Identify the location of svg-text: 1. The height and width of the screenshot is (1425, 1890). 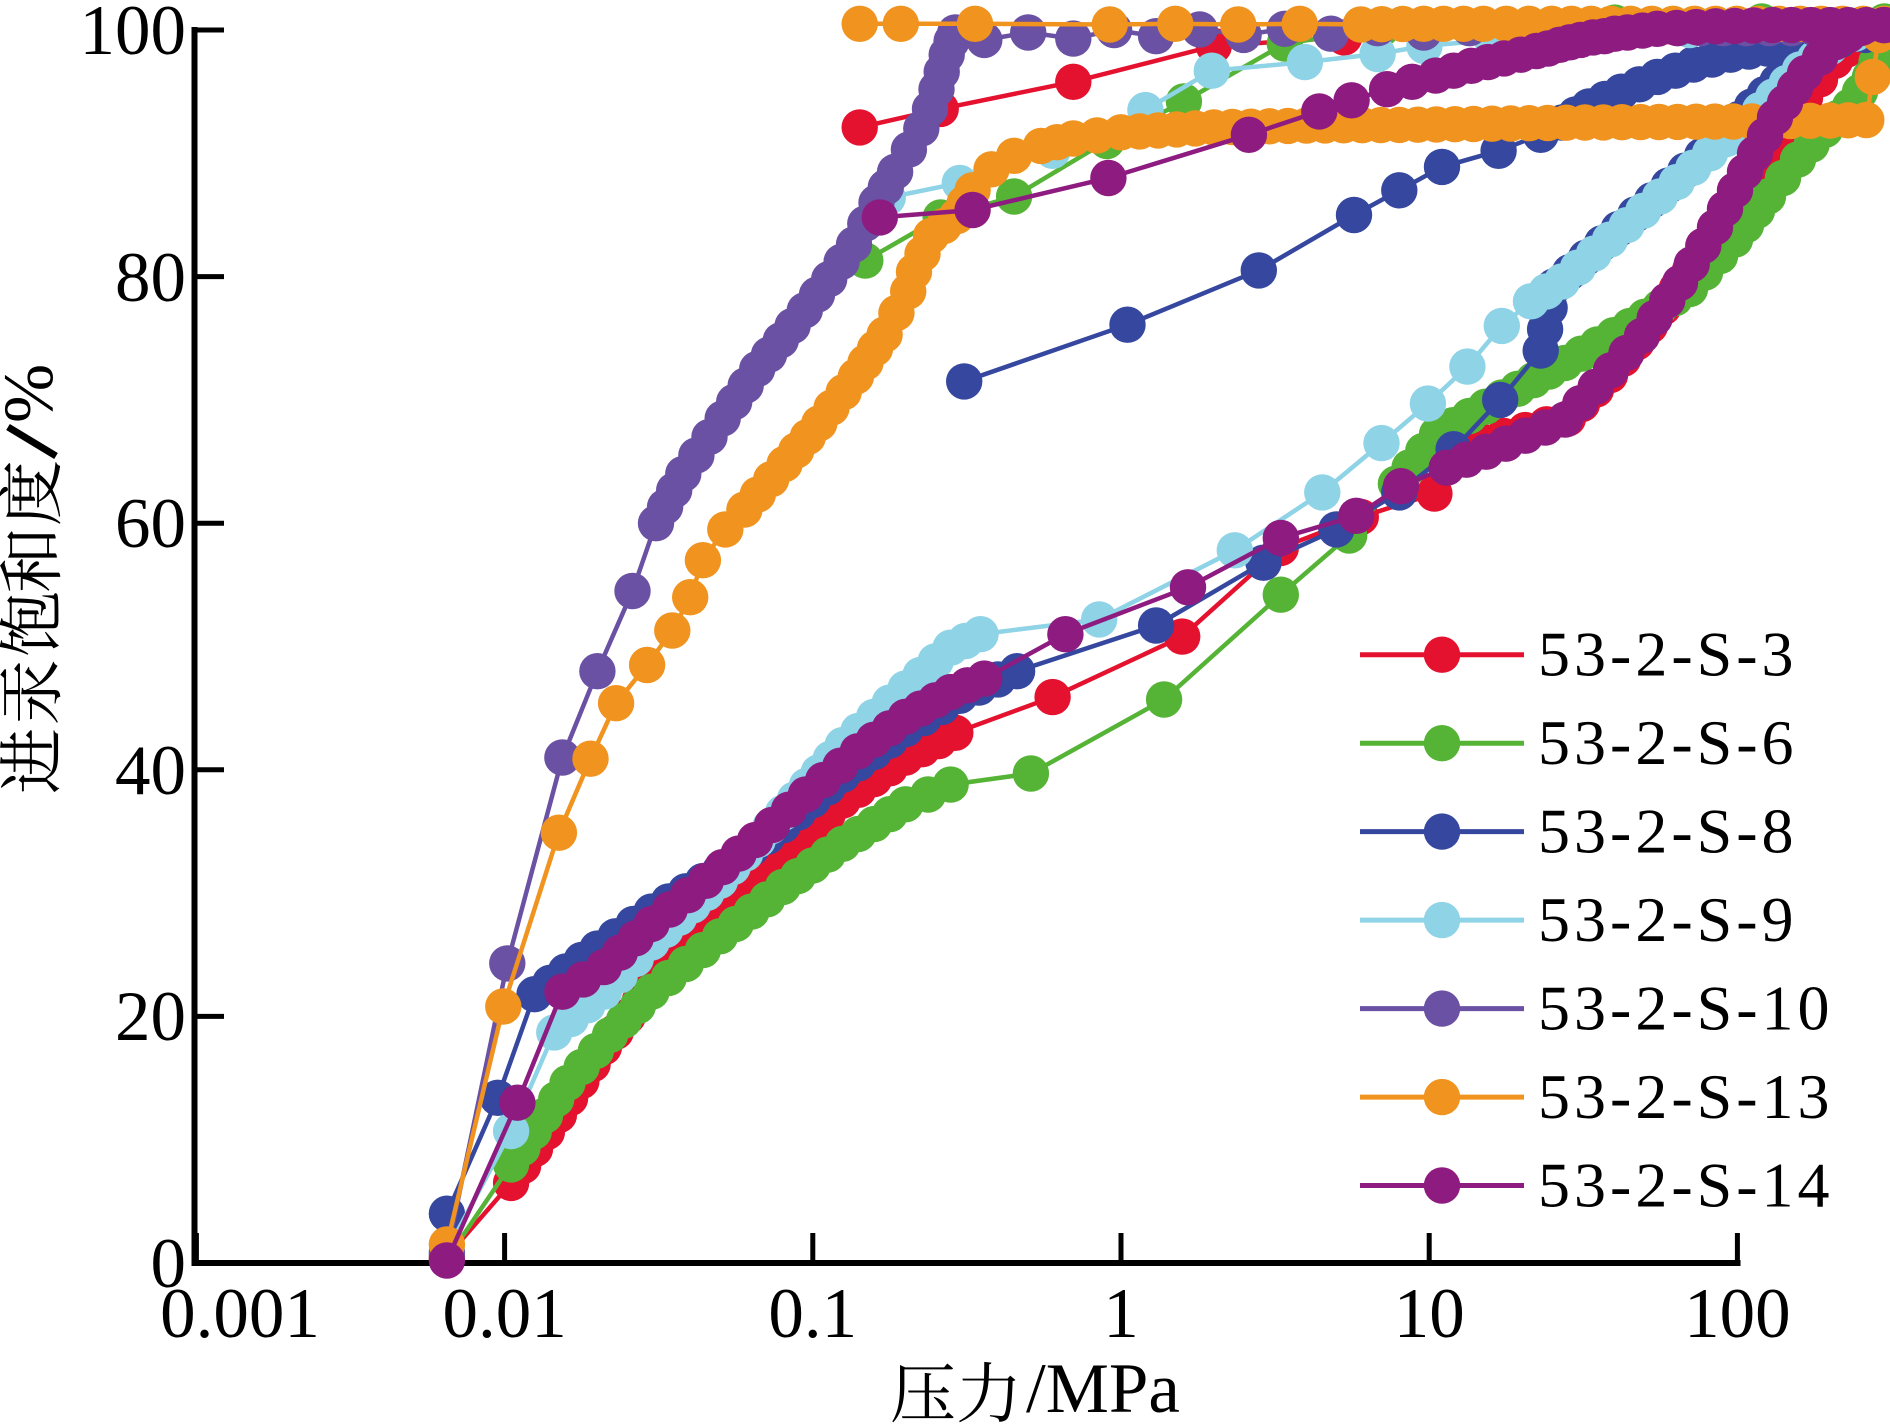
(1121, 1314).